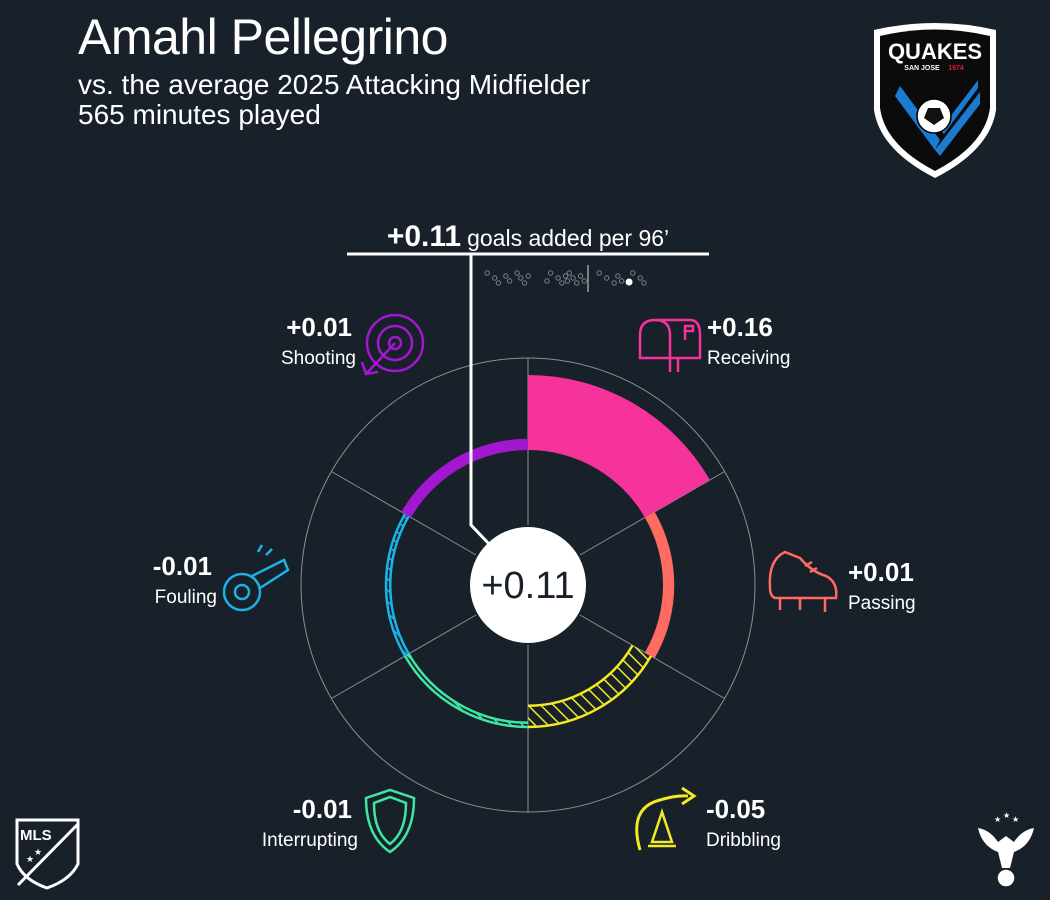 The width and height of the screenshot is (1050, 900). I want to click on dribbling-value: -0.05, so click(735, 809).